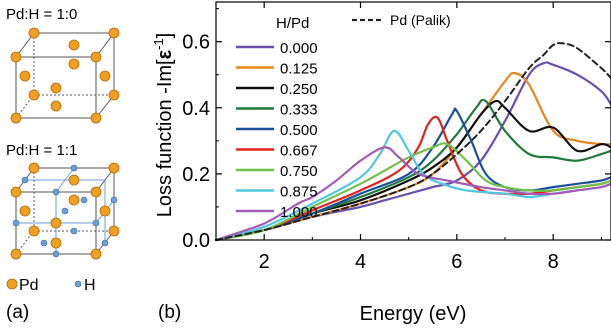  What do you see at coordinates (299, 48) in the screenshot?
I see `legend-label: 0.000` at bounding box center [299, 48].